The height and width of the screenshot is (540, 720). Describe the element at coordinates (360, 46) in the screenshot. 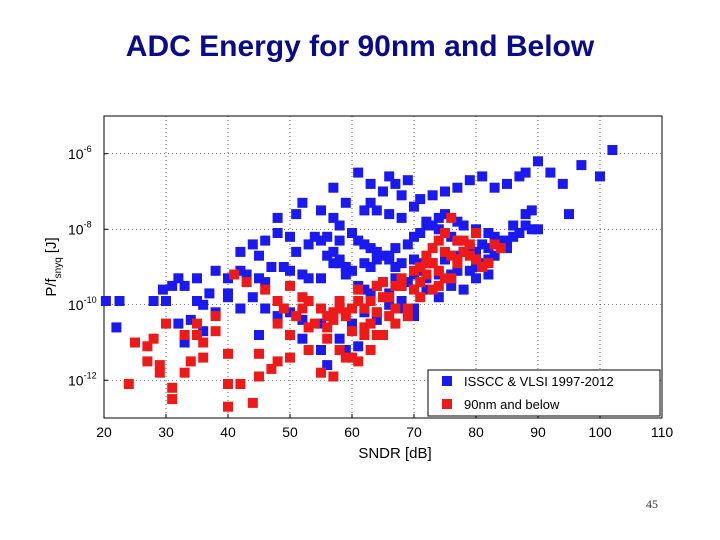

I see `slide-title: ADC Energy for 90nm and Below` at that location.